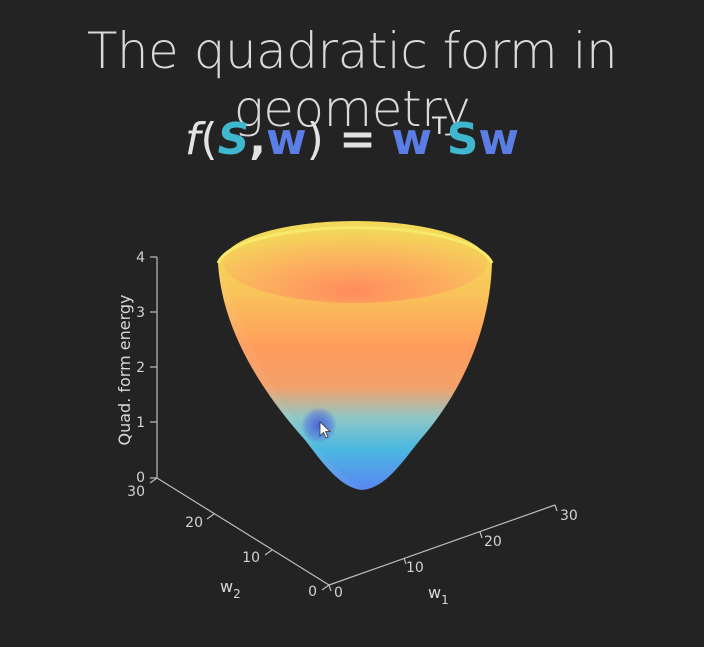 The image size is (704, 647). I want to click on paraboloid-rim, so click(355, 245).